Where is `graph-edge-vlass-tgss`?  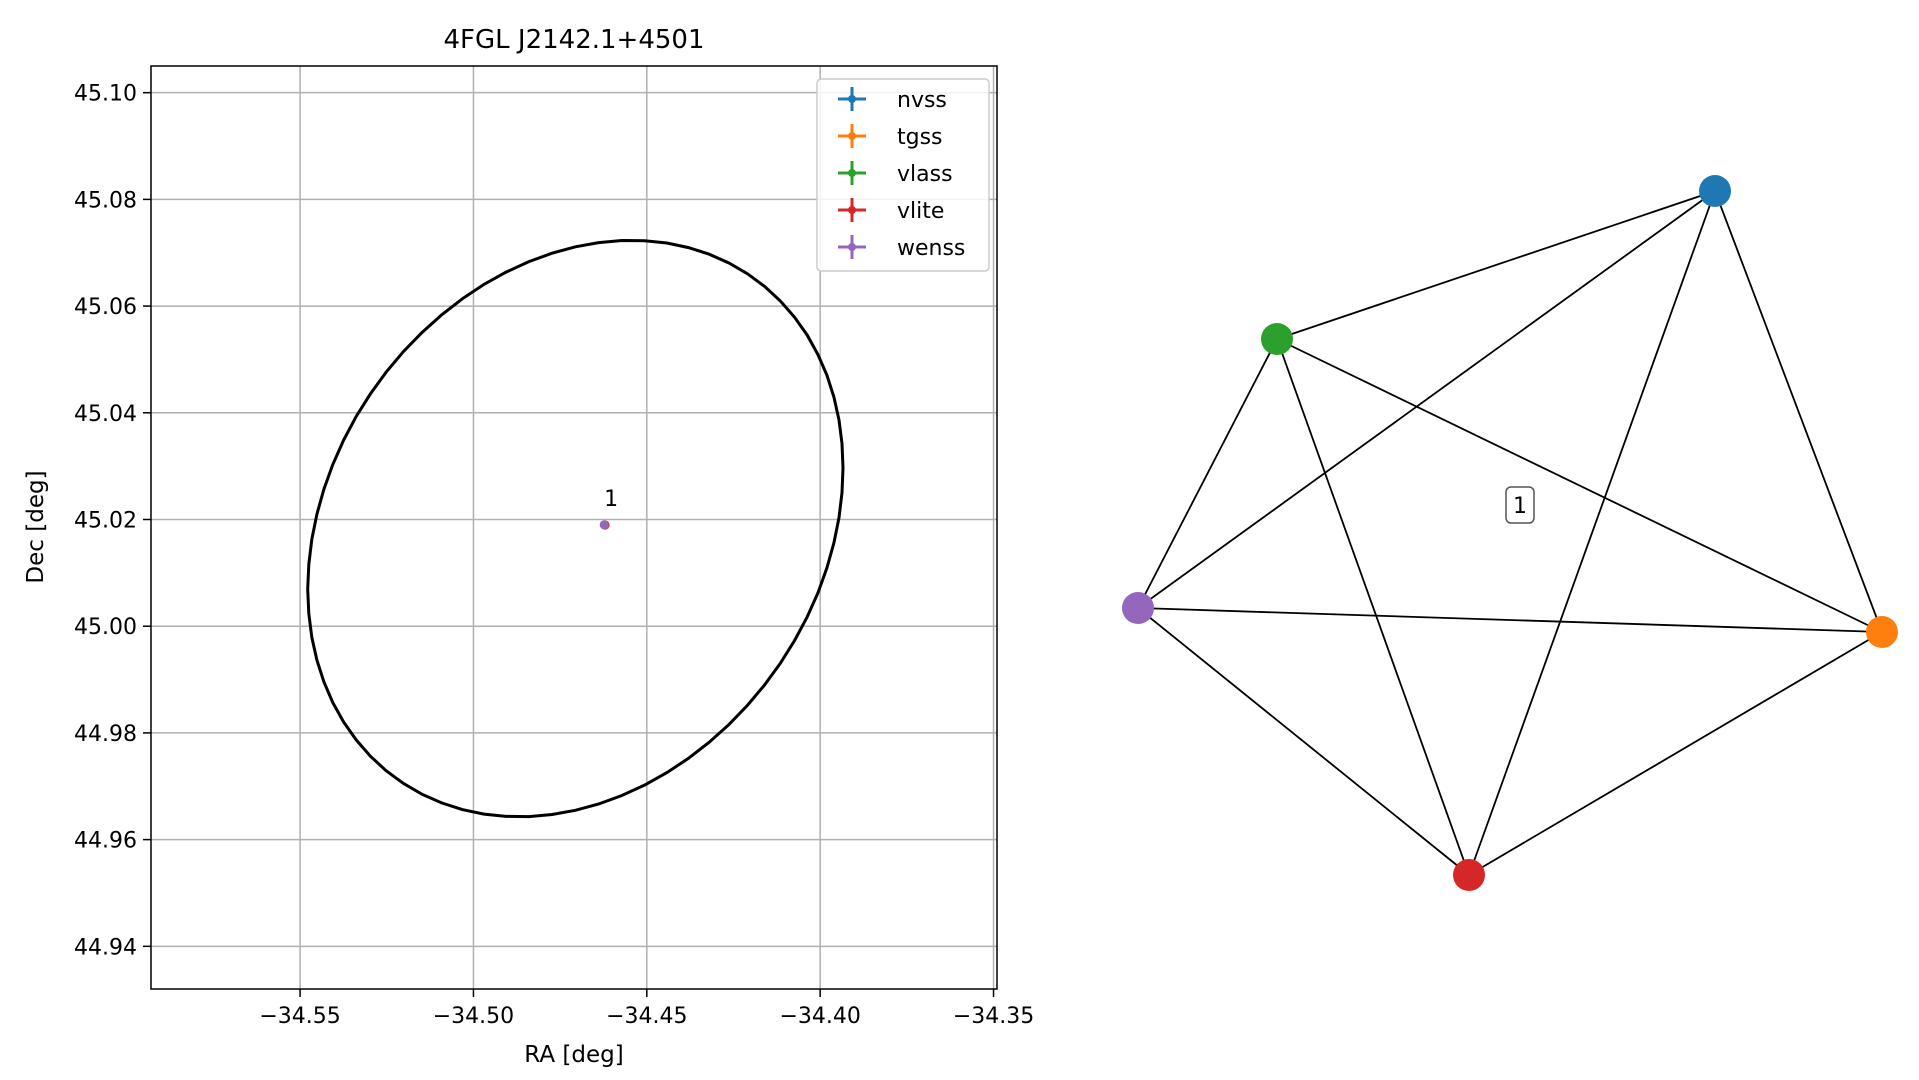 graph-edge-vlass-tgss is located at coordinates (1579, 485).